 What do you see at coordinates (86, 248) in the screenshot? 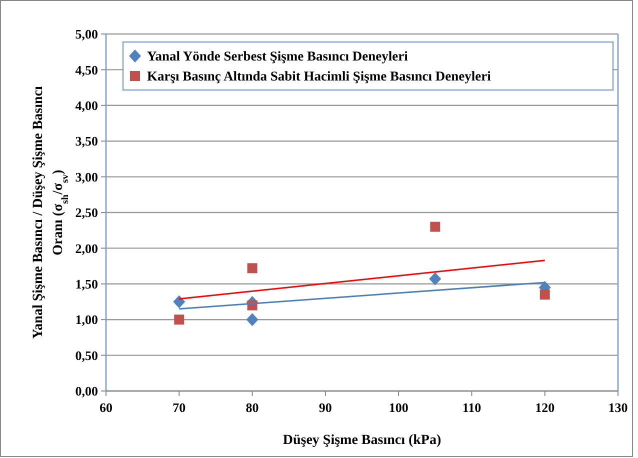
I see `y-tick-label: 2,00` at bounding box center [86, 248].